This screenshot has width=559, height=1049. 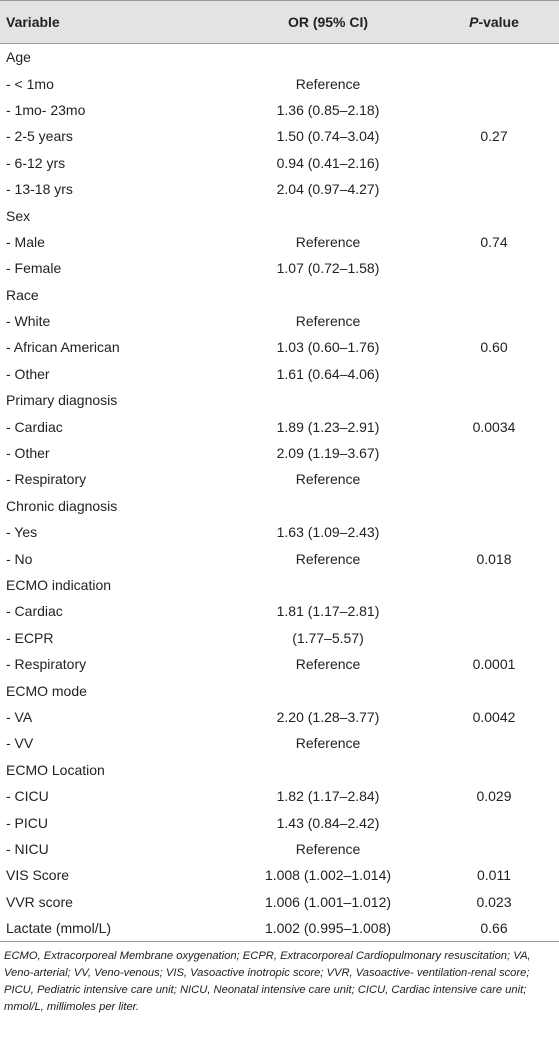 What do you see at coordinates (494, 241) in the screenshot?
I see `table-cell: 0.74` at bounding box center [494, 241].